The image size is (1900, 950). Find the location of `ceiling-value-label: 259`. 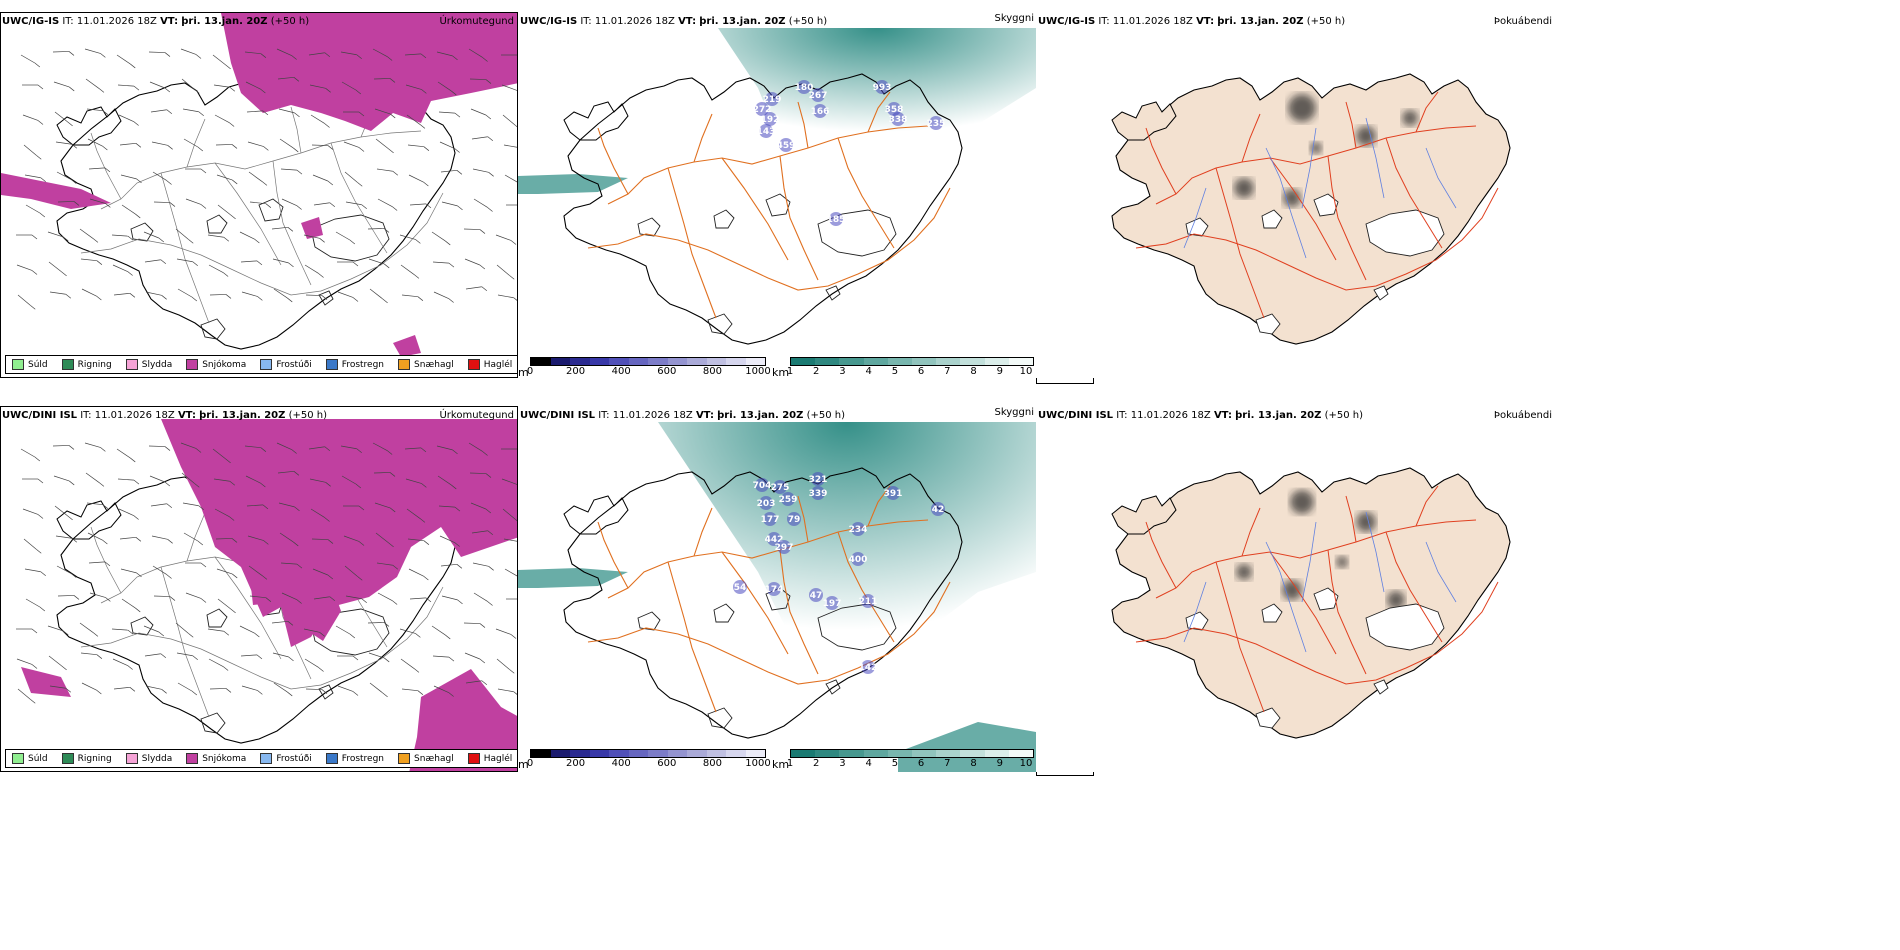

ceiling-value-label: 259 is located at coordinates (788, 500).